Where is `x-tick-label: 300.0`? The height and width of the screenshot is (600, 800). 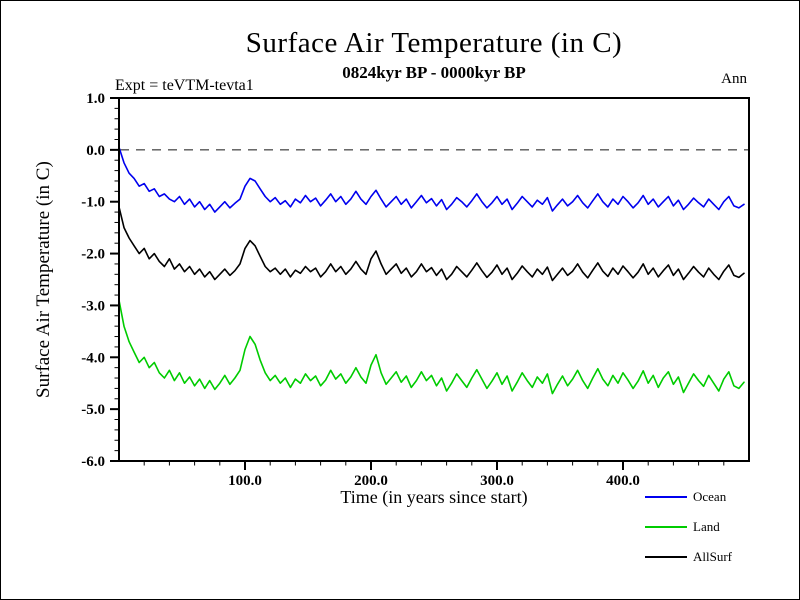 x-tick-label: 300.0 is located at coordinates (497, 481).